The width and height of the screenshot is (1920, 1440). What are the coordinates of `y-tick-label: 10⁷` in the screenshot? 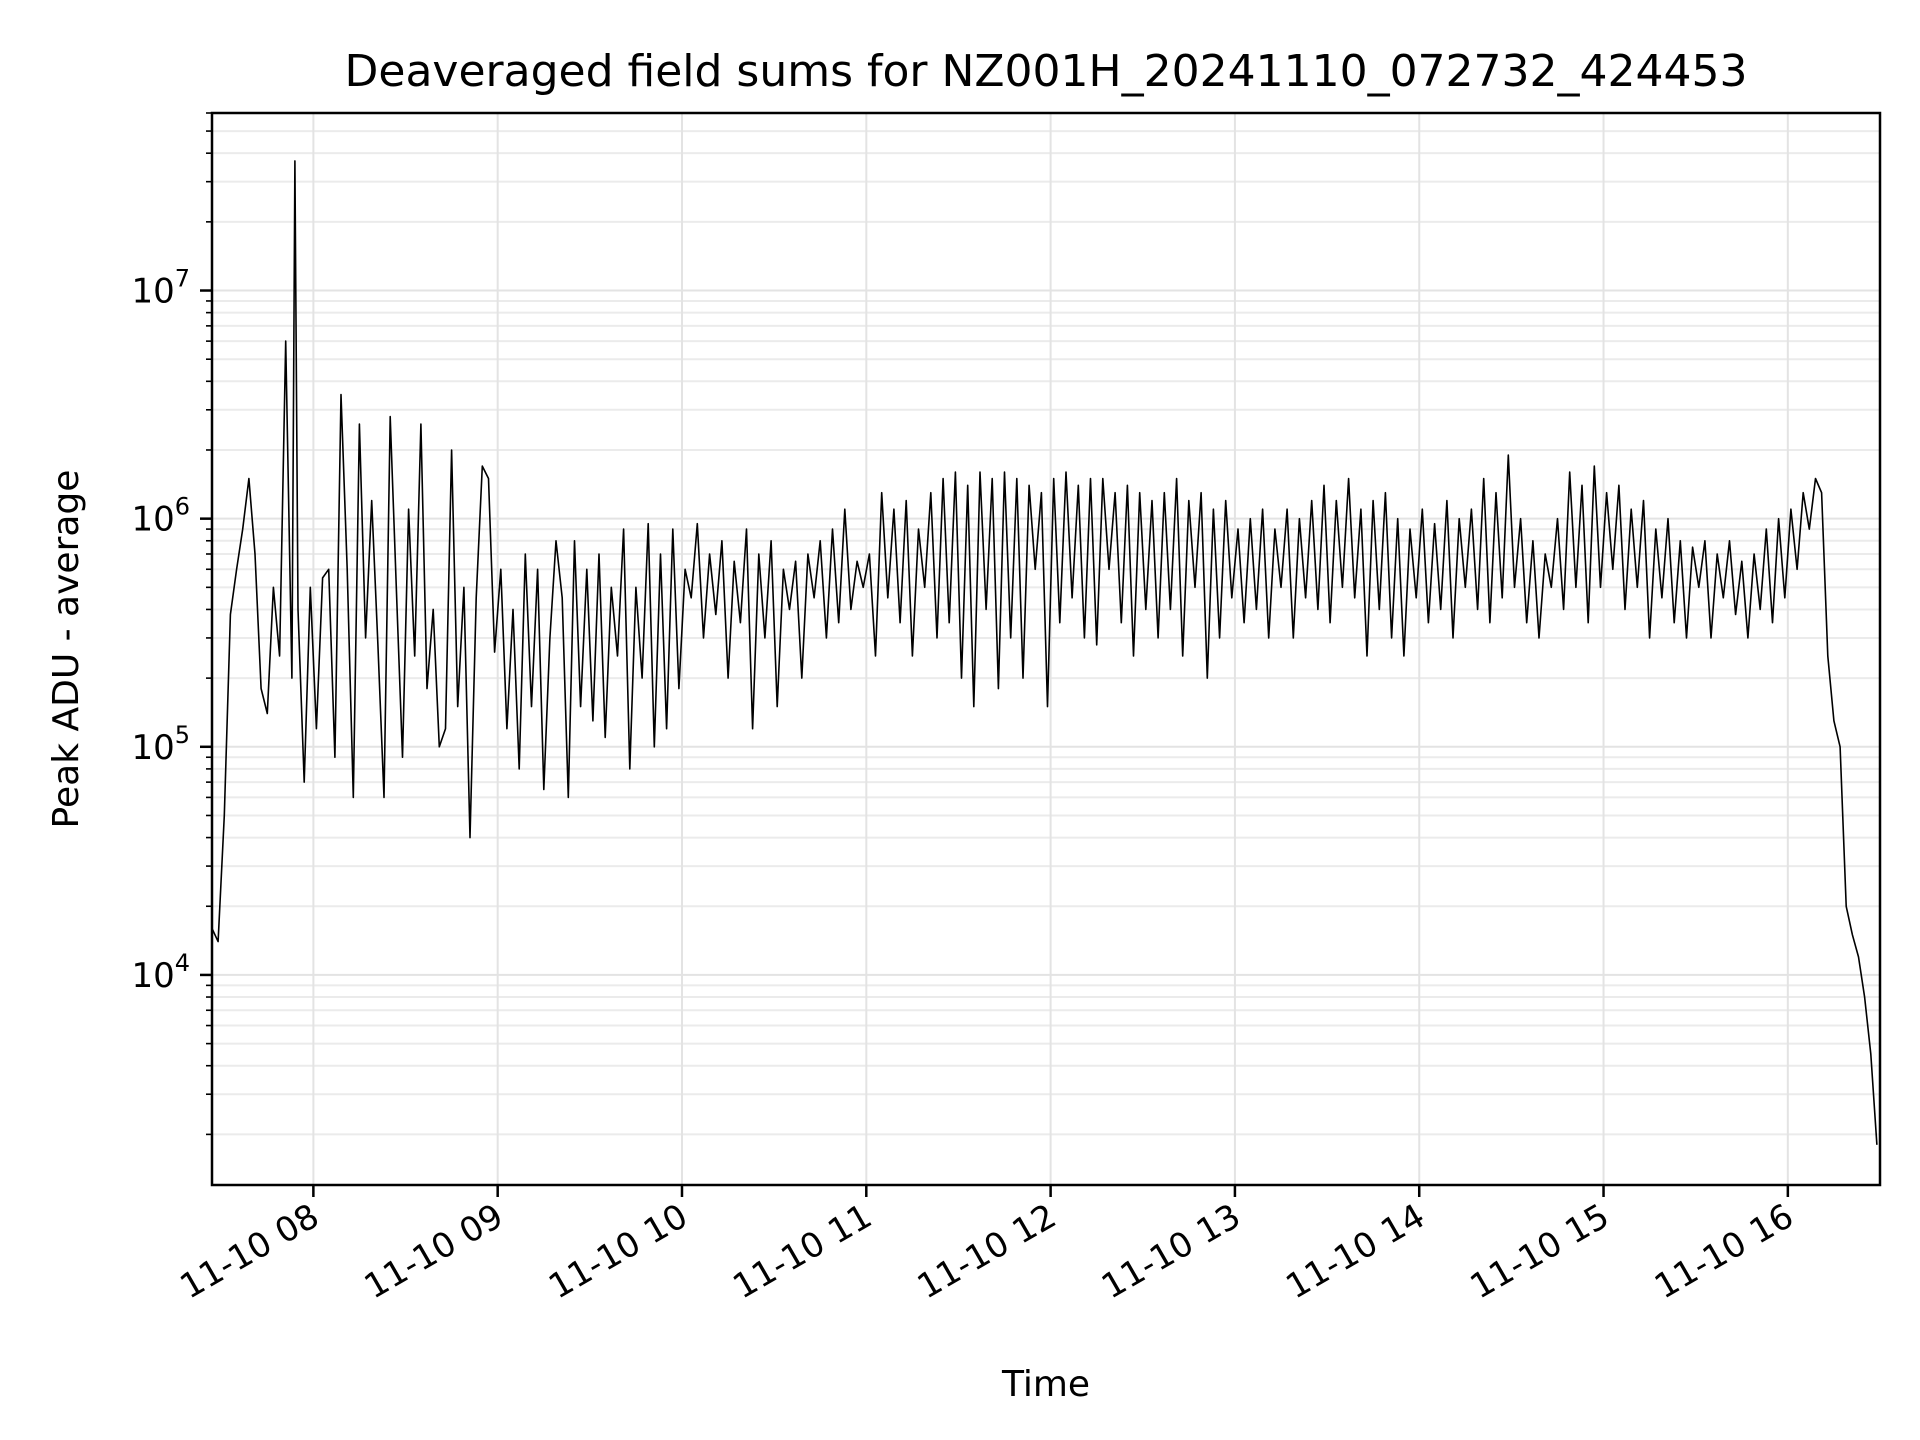 It's located at (160, 288).